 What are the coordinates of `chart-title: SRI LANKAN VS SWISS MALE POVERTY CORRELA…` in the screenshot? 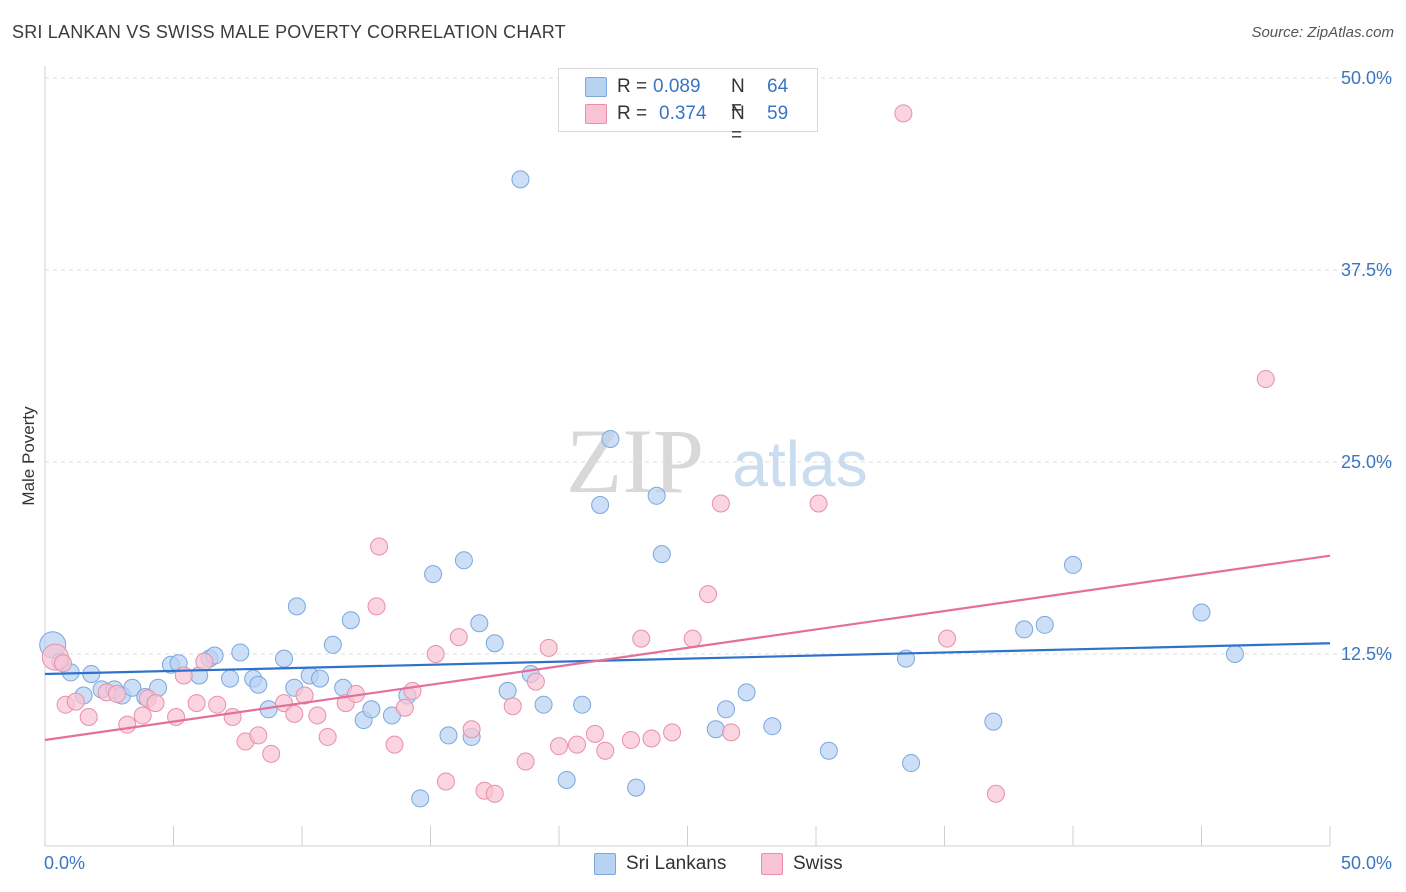 It's located at (289, 32).